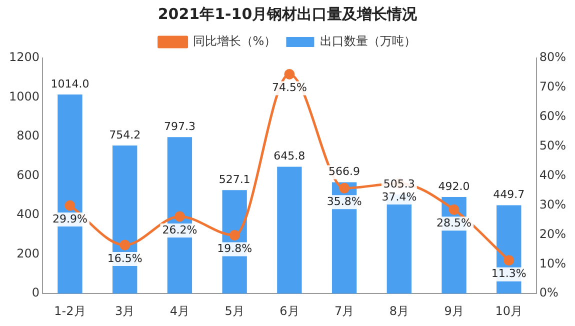 The height and width of the screenshot is (326, 575). Describe the element at coordinates (344, 311) in the screenshot. I see `x-tick-label: 7月` at that location.